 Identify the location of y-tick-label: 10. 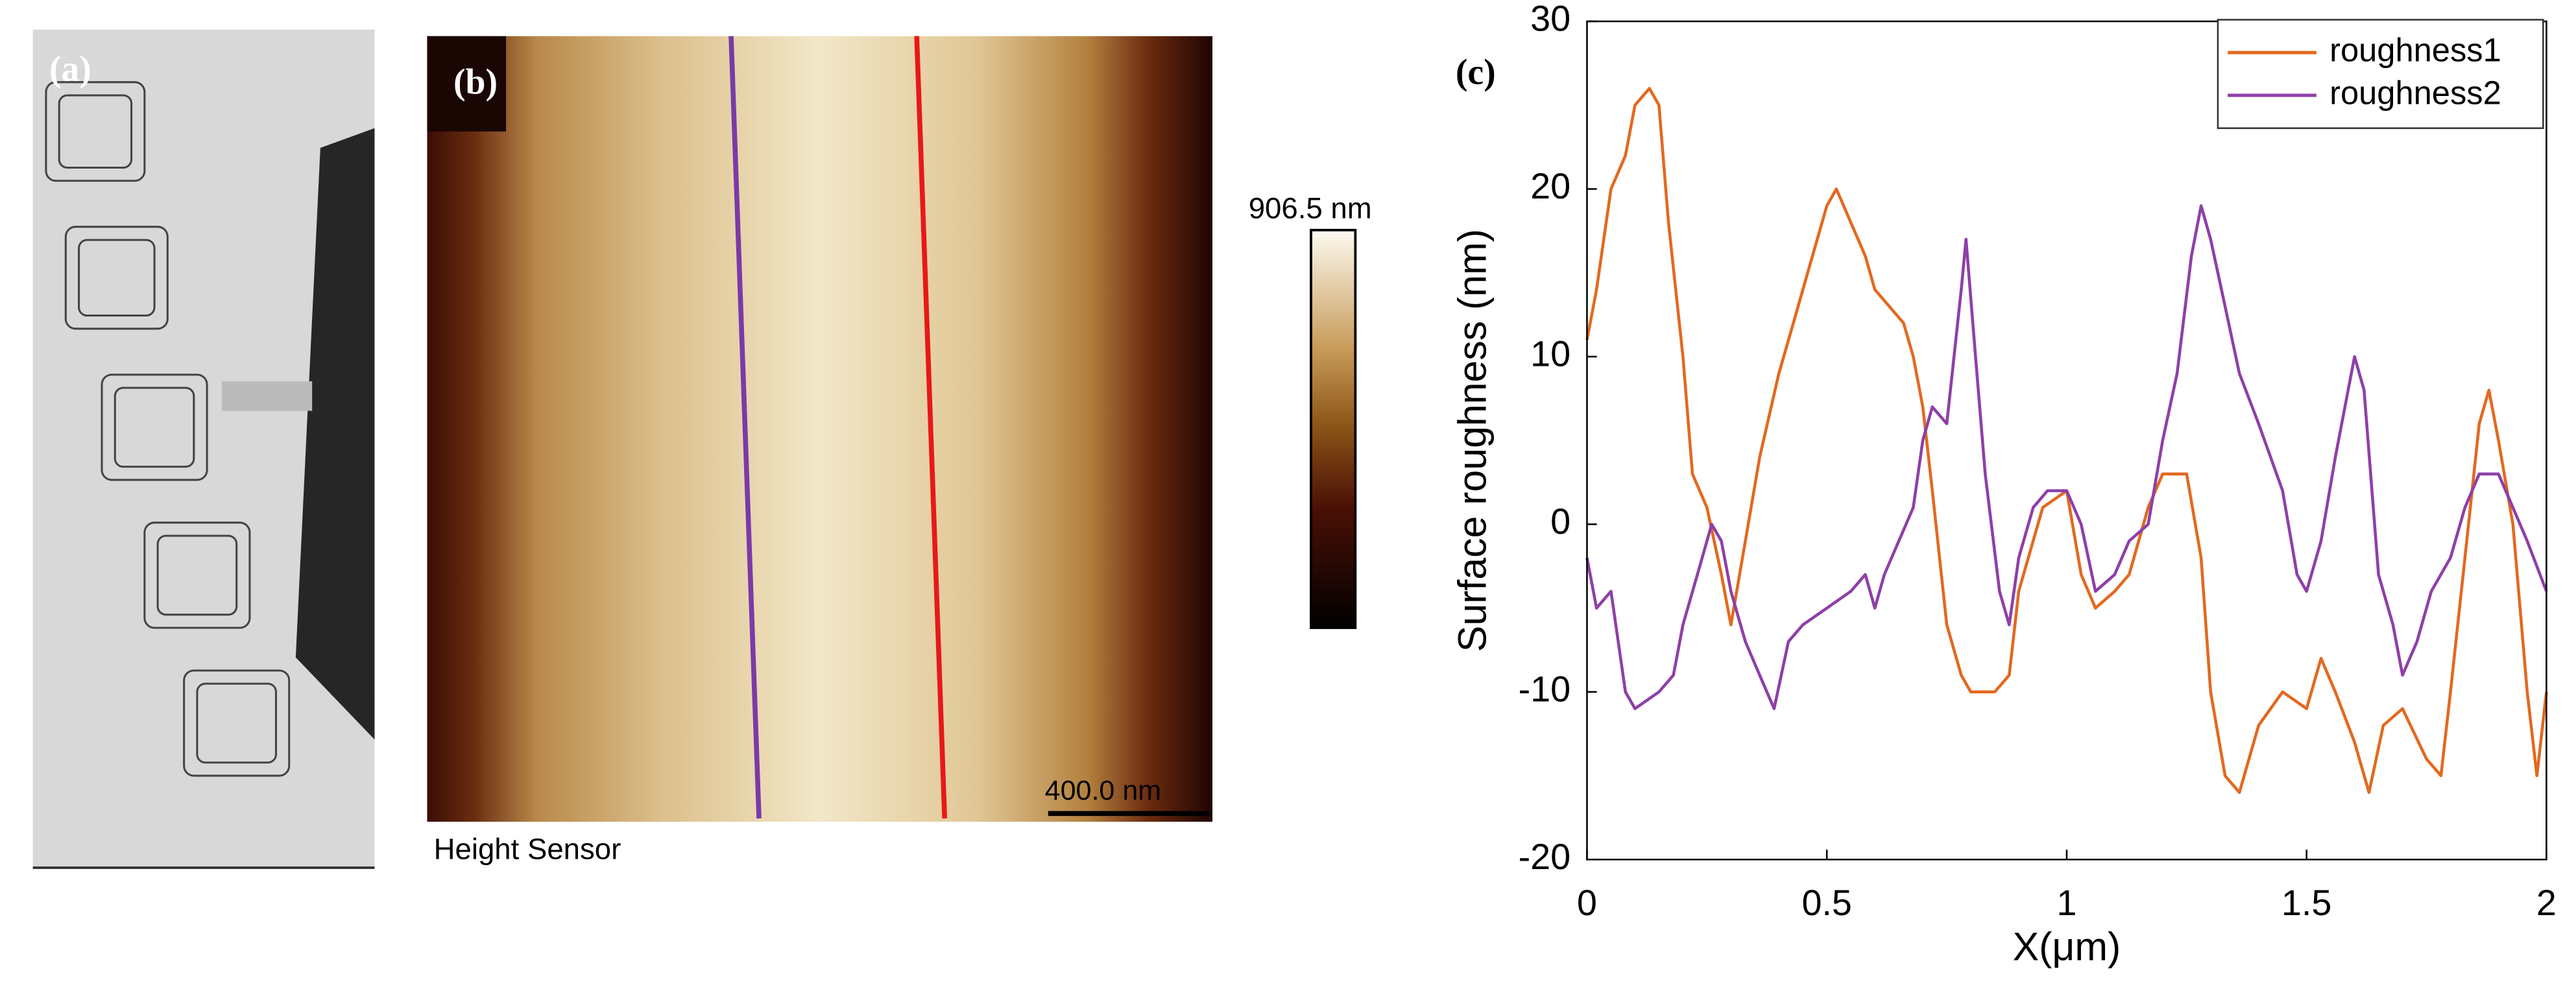
(1550, 354).